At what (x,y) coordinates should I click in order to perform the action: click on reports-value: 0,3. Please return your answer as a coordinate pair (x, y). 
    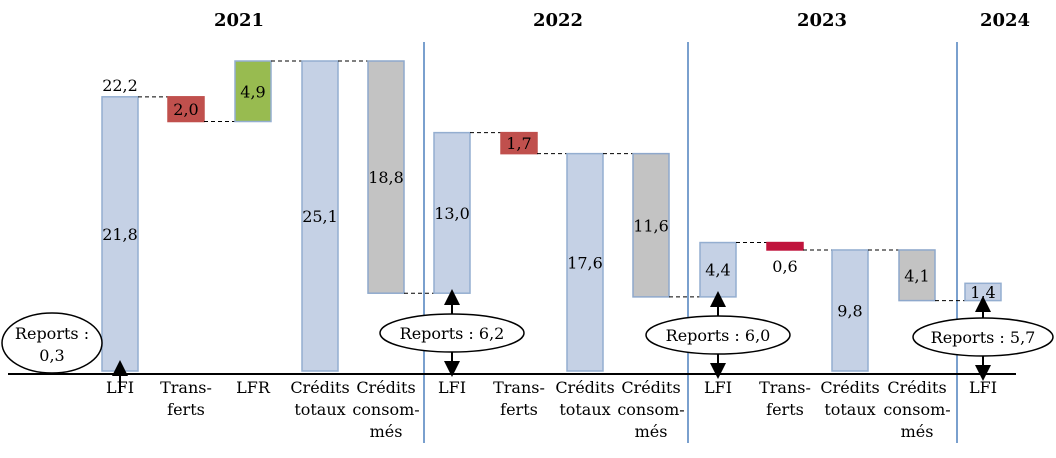
    Looking at the image, I should click on (51, 355).